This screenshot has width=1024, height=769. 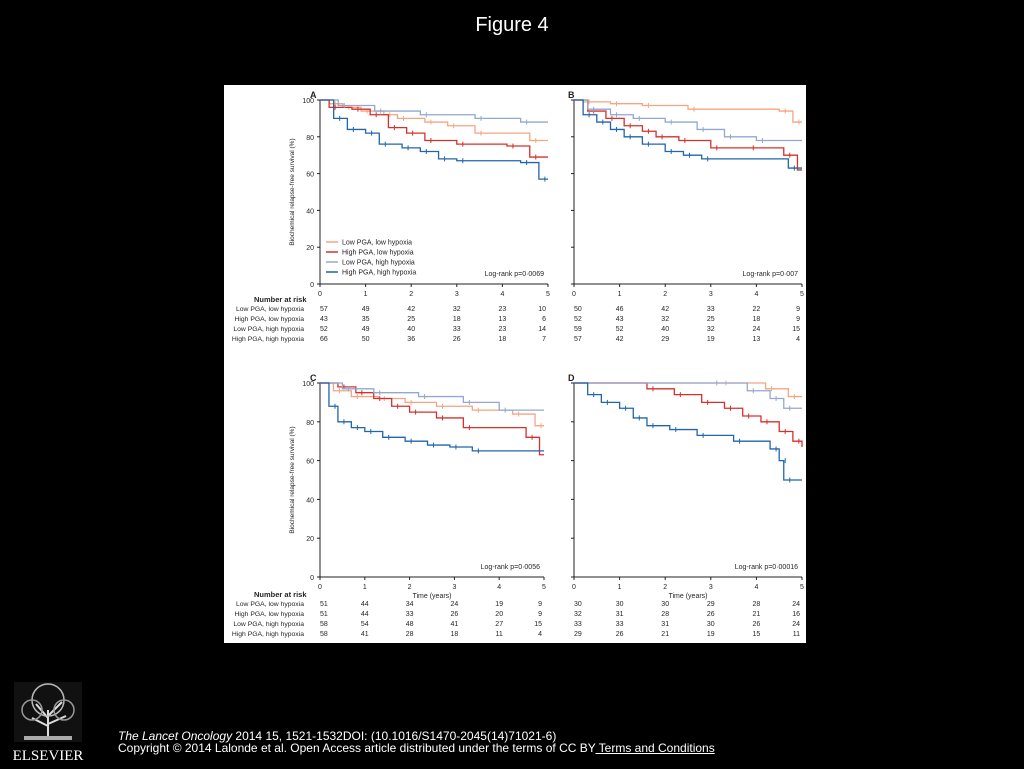 I want to click on log-rank-annotation-c: Log-rank p=0·0056, so click(x=510, y=567).